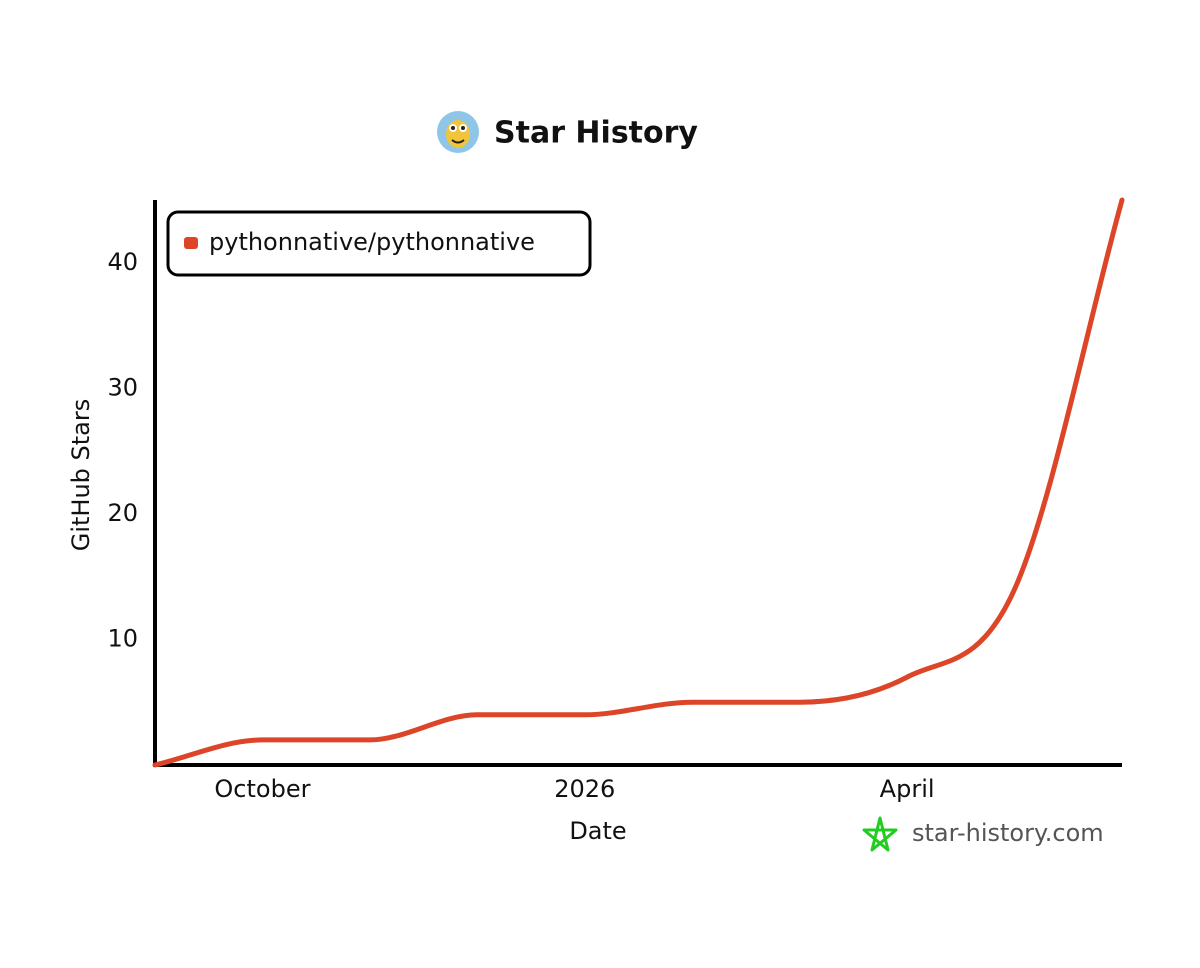 The height and width of the screenshot is (968, 1200). What do you see at coordinates (372, 242) in the screenshot?
I see `legend-label: pythonnative/pythonnative` at bounding box center [372, 242].